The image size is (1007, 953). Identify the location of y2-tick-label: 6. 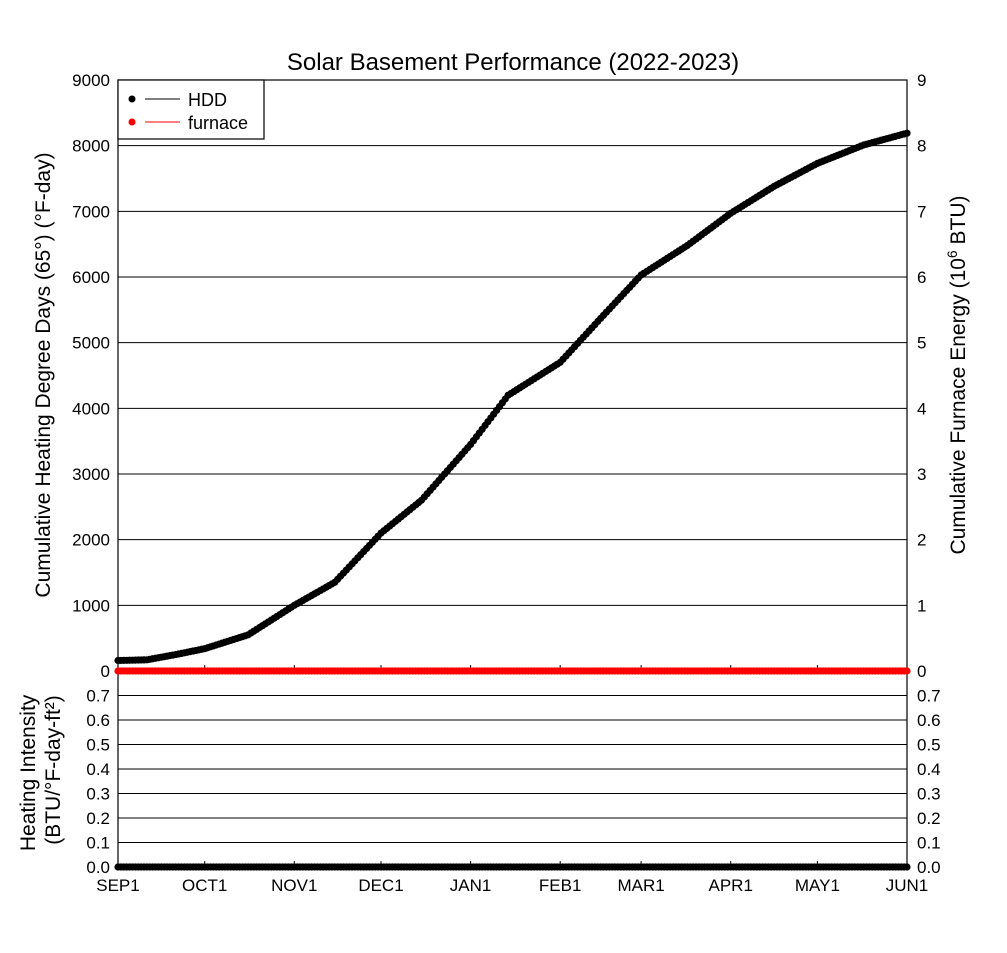
(921, 277).